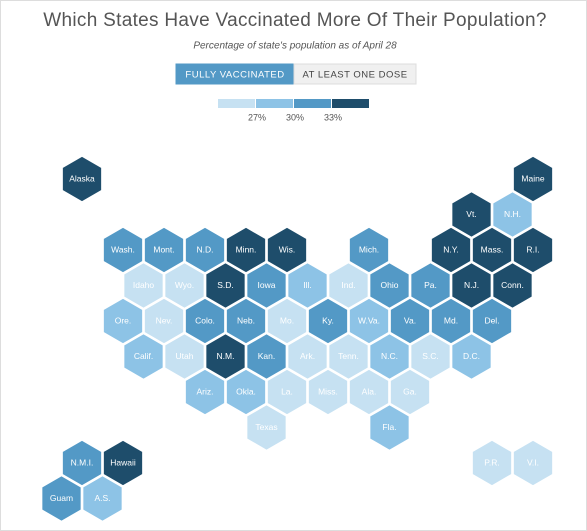 The height and width of the screenshot is (531, 587). Describe the element at coordinates (533, 462) in the screenshot. I see `hex-label: V.I.` at that location.